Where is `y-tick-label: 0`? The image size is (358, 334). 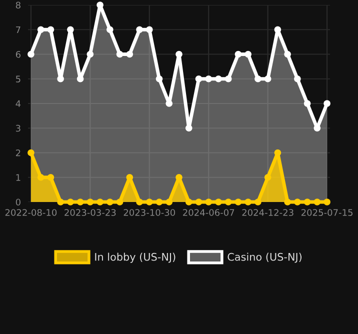
y-tick-label: 0 is located at coordinates (18, 202).